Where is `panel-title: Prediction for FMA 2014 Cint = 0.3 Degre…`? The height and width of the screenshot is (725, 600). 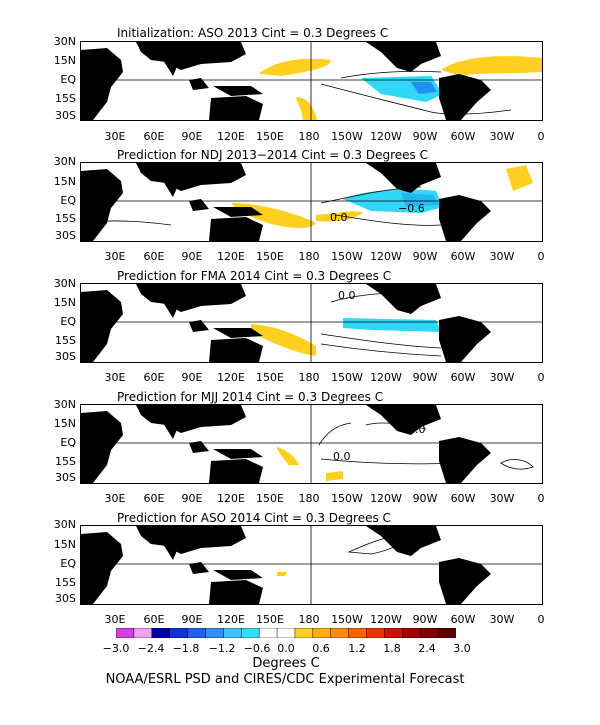
panel-title: Prediction for FMA 2014 Cint = 0.3 Degre… is located at coordinates (254, 276).